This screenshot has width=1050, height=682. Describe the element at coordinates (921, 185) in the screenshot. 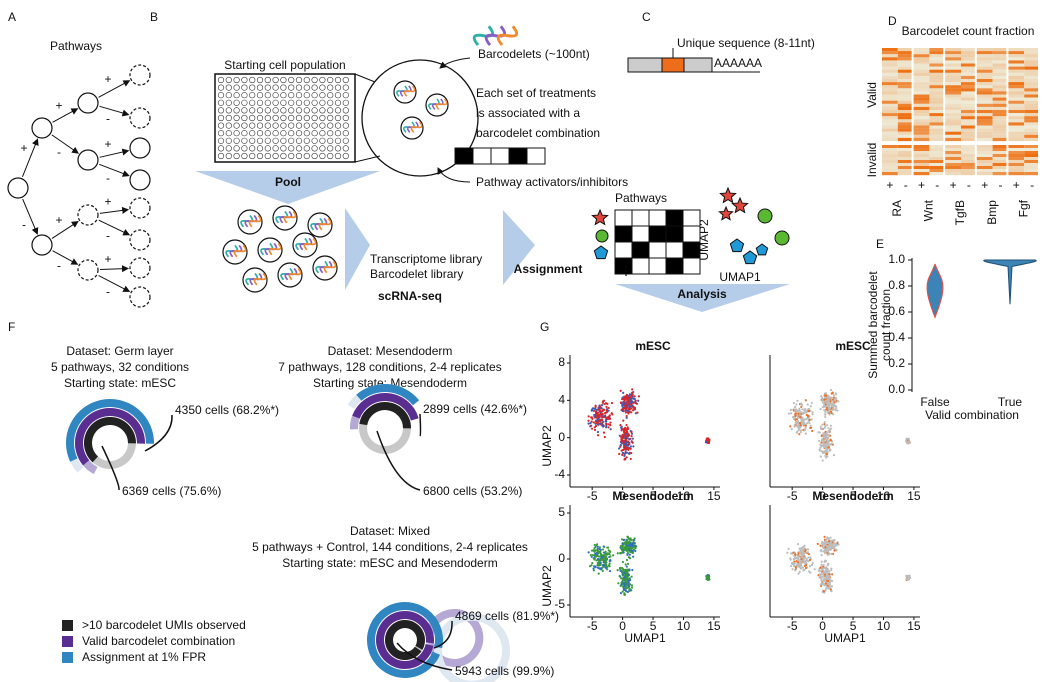

I see `sign: +` at that location.